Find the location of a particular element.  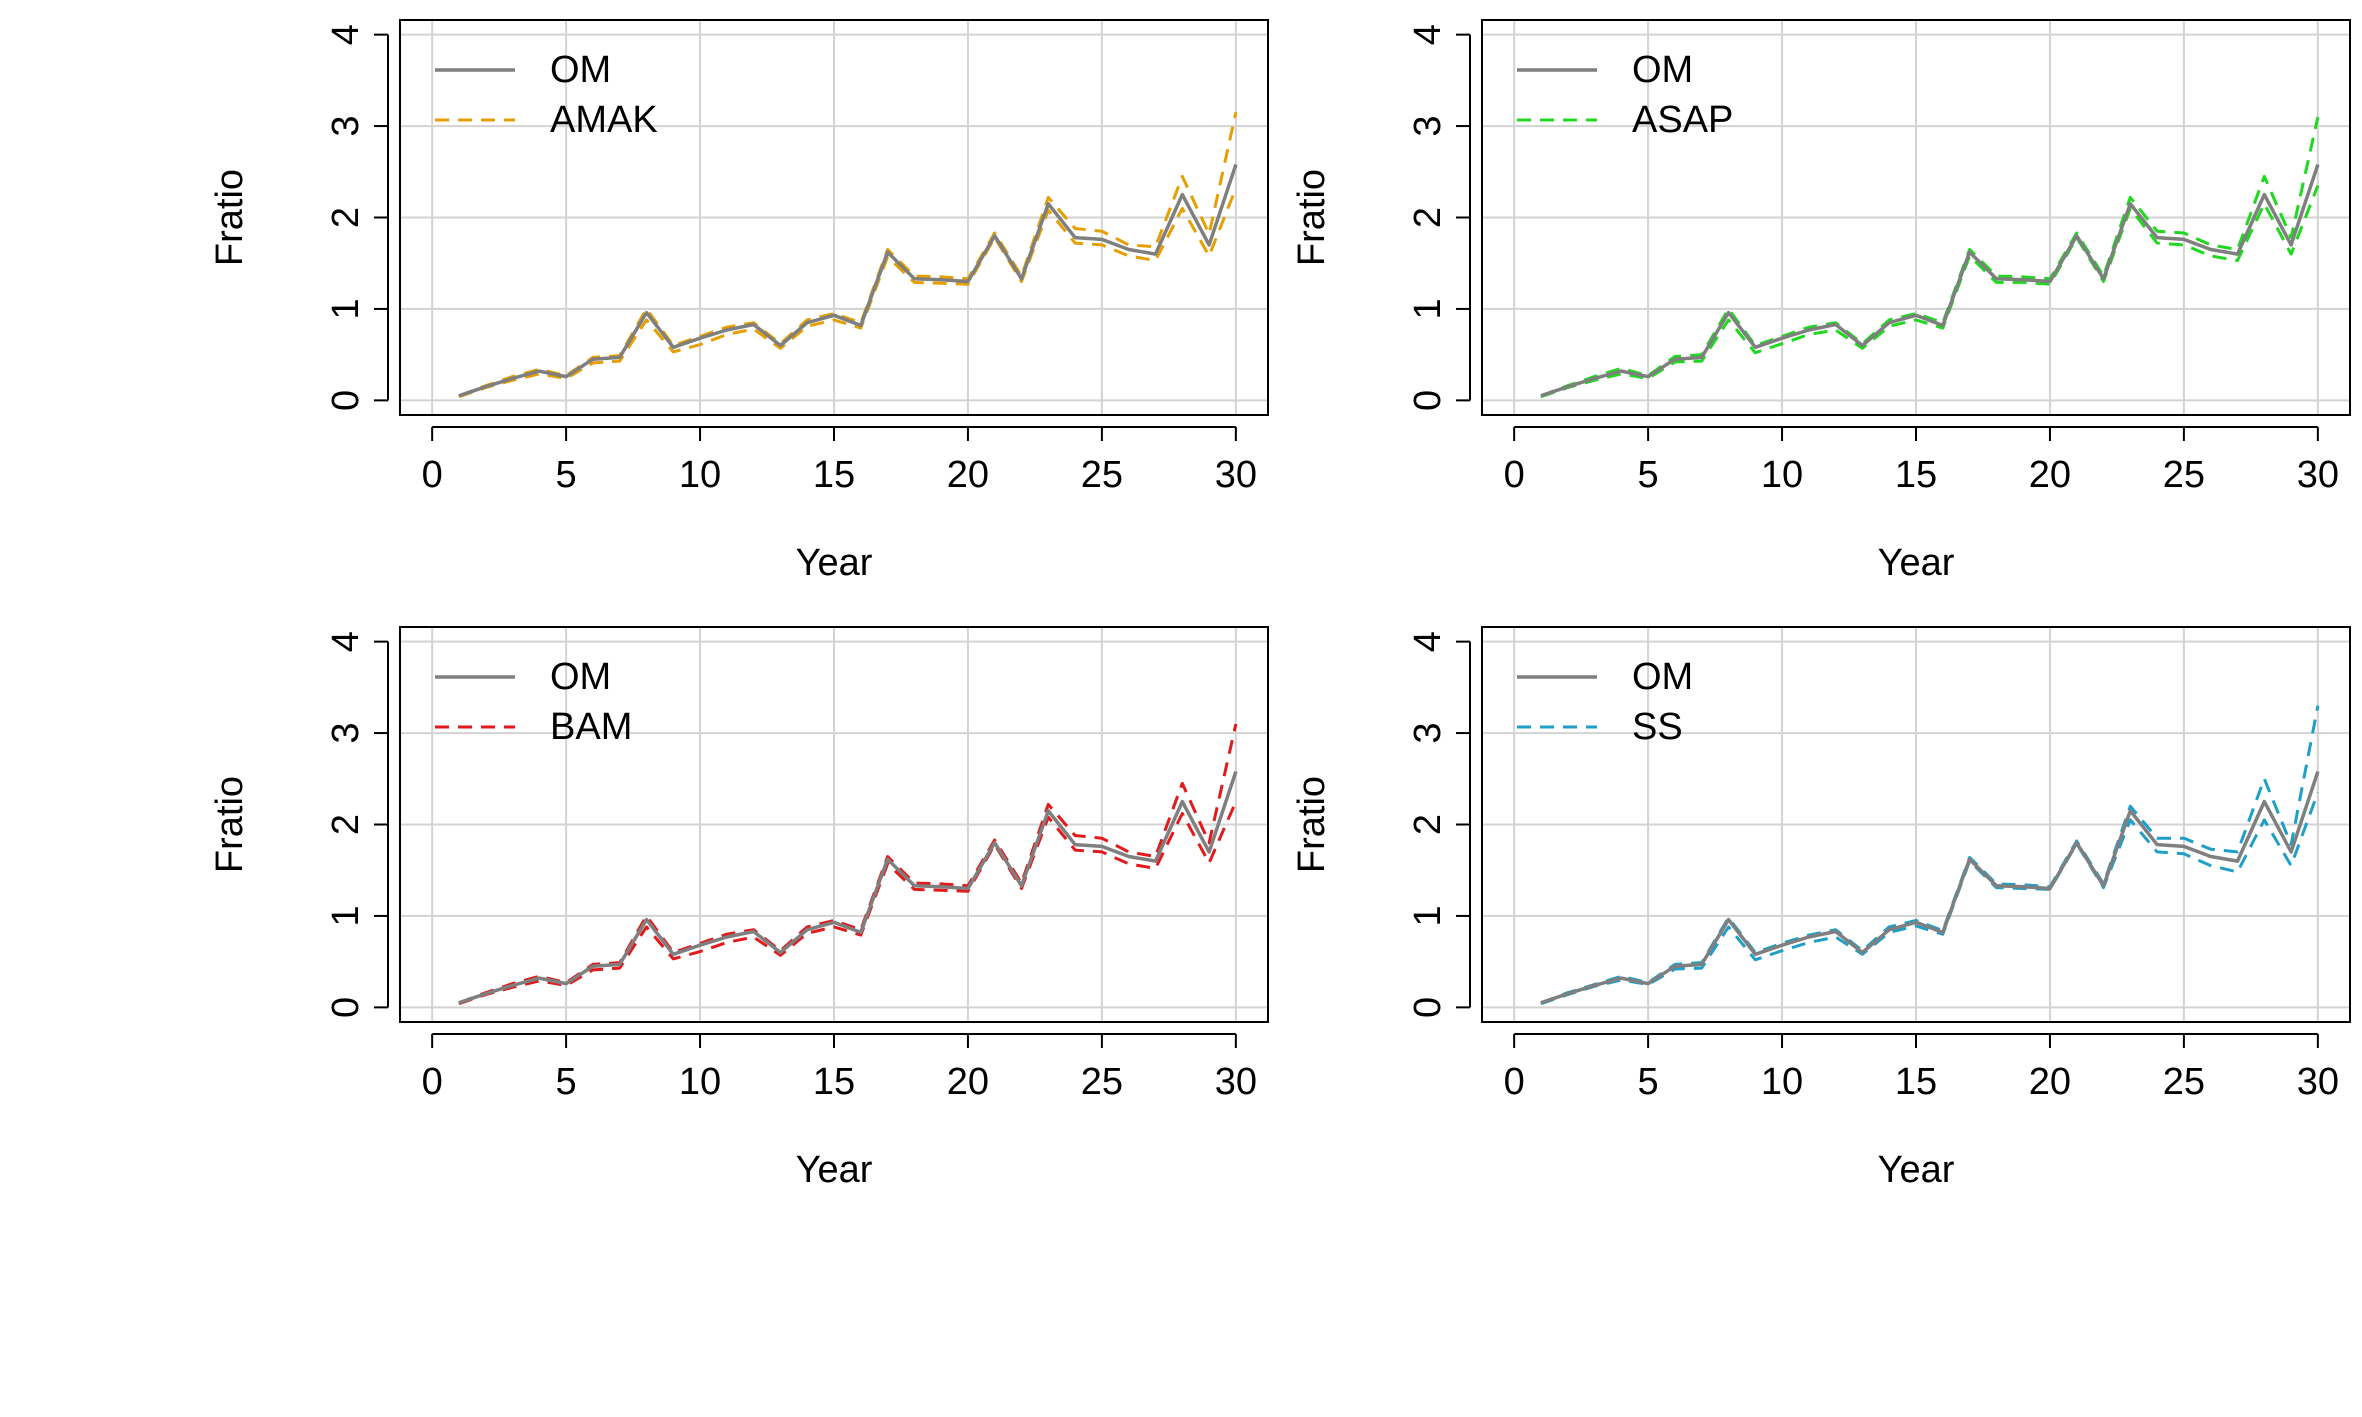

series-line-bam is located at coordinates (848, 864).